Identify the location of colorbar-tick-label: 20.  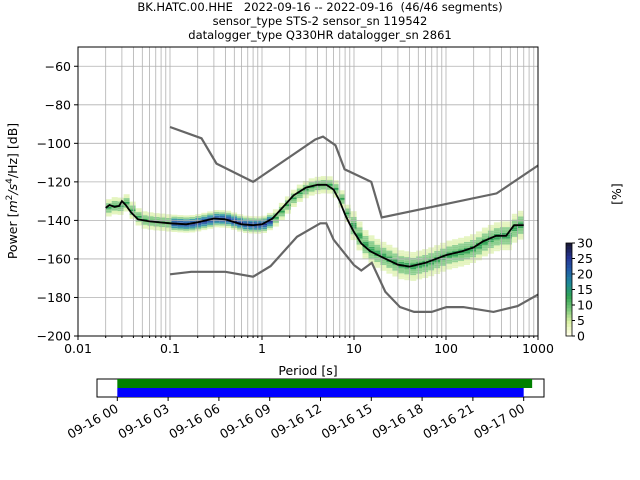
(585, 274).